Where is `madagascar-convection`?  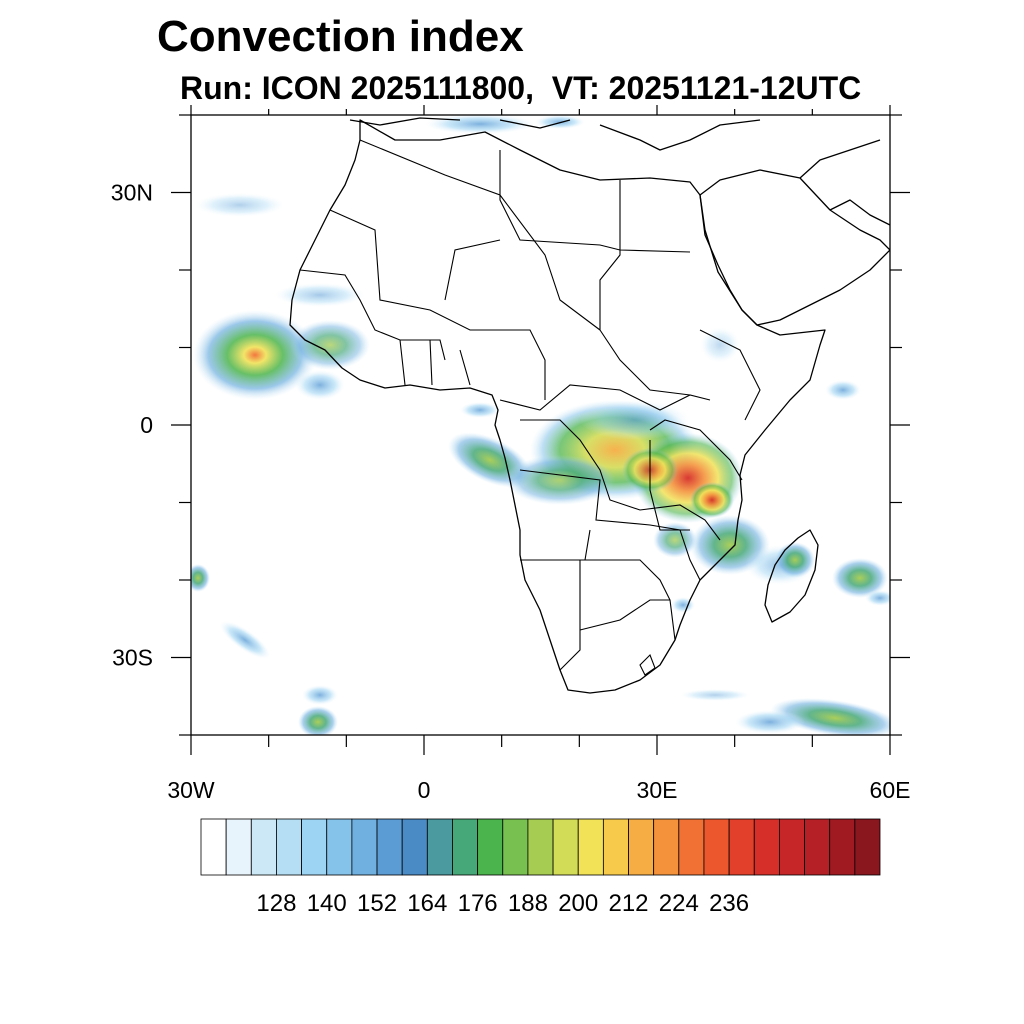 madagascar-convection is located at coordinates (795, 560).